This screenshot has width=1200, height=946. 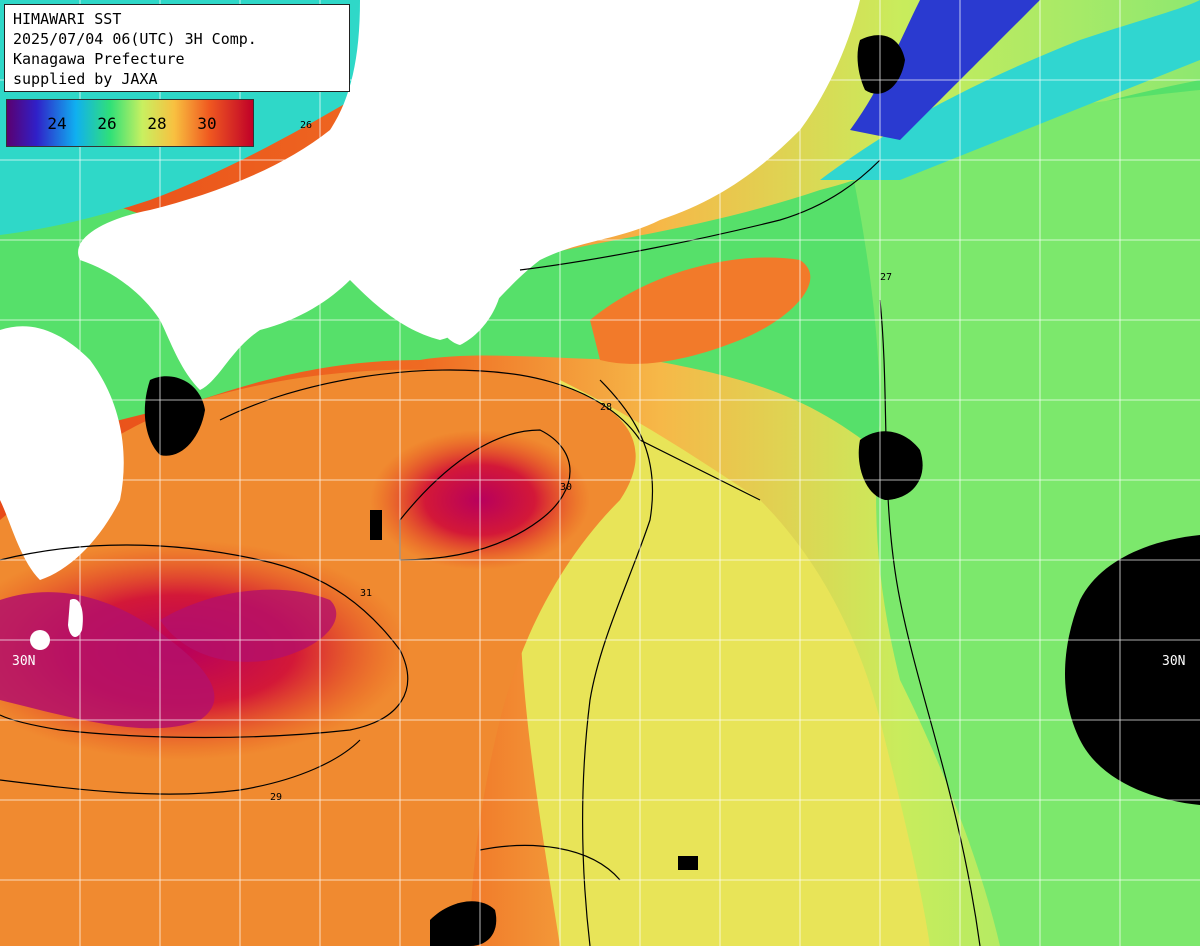 What do you see at coordinates (67, 19) in the screenshot?
I see `product-name: HIMAWARI SST` at bounding box center [67, 19].